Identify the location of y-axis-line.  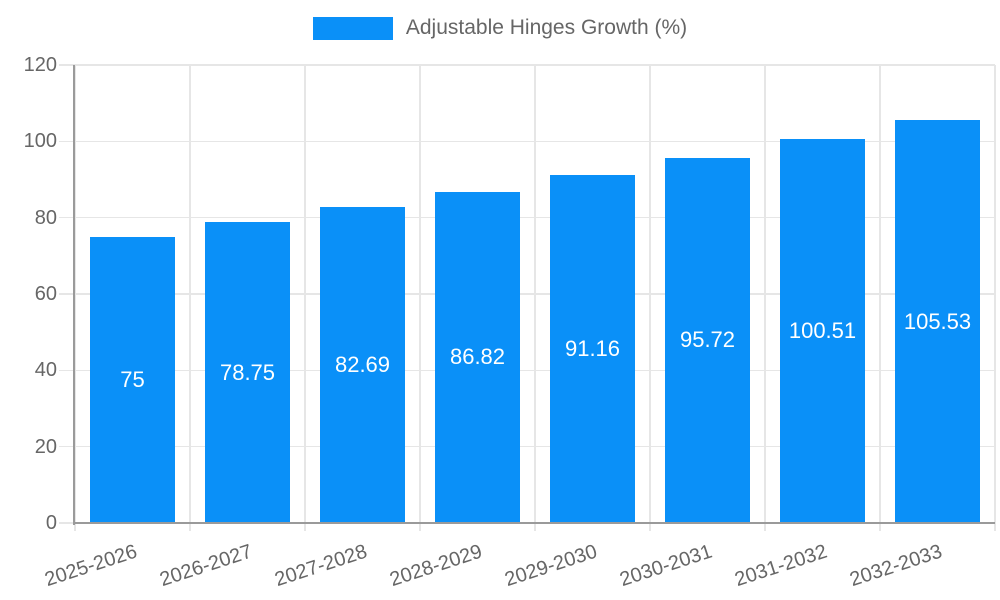
(74, 295).